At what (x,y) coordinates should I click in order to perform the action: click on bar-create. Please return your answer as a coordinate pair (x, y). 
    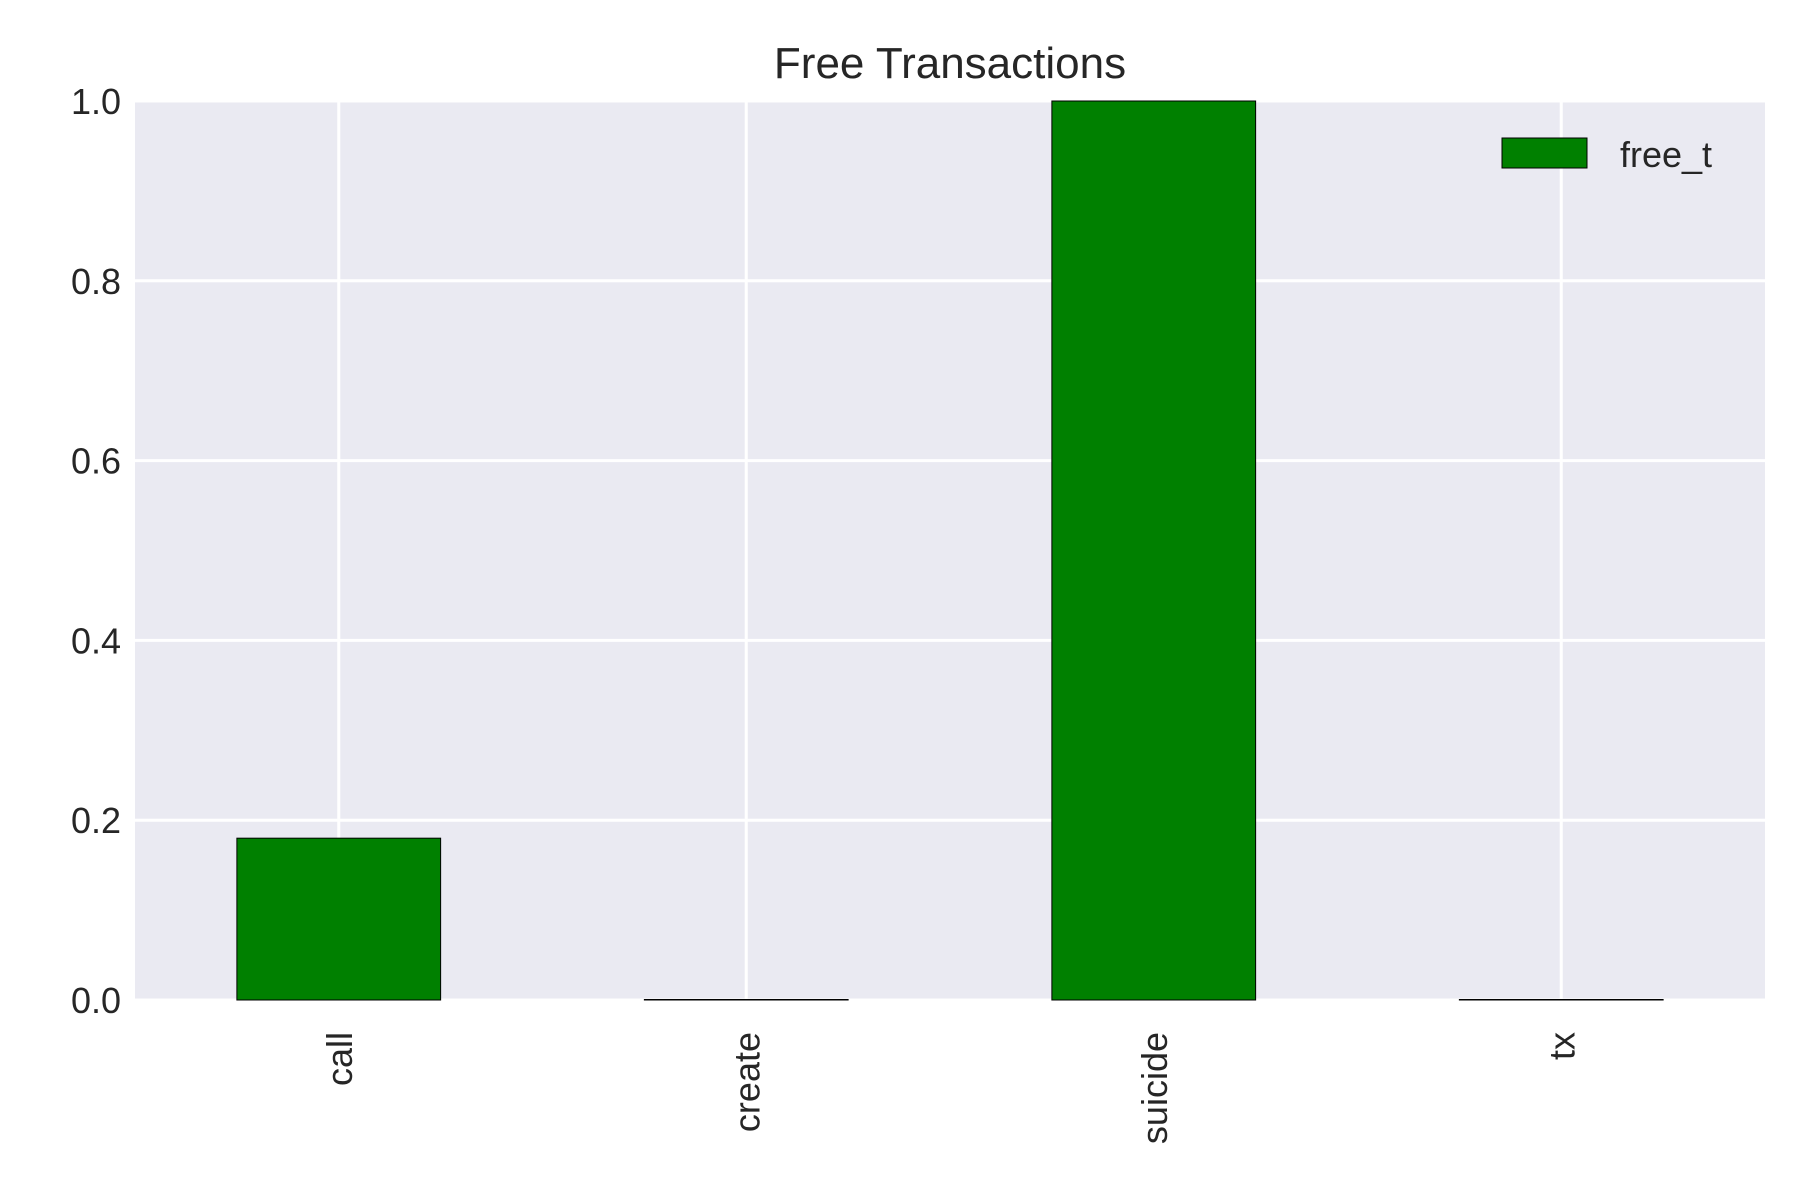
    Looking at the image, I should click on (746, 1000).